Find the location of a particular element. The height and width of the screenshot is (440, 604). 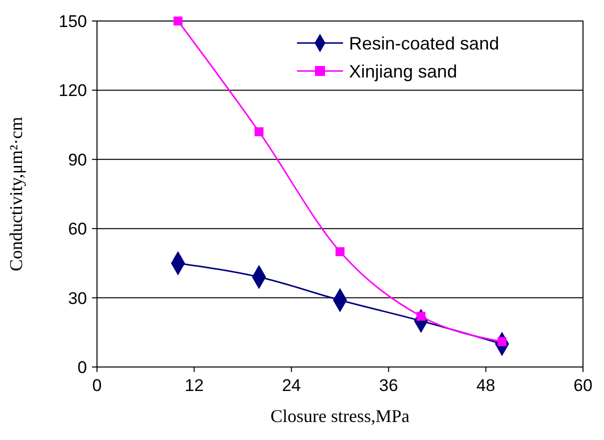

y-axis-title: Conductivity,μm²·cm is located at coordinates (16, 194).